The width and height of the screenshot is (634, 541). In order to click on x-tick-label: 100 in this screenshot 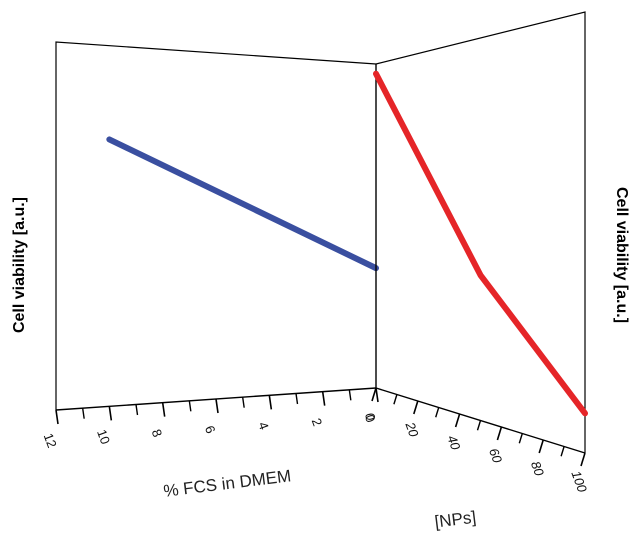, I will do `click(579, 482)`.